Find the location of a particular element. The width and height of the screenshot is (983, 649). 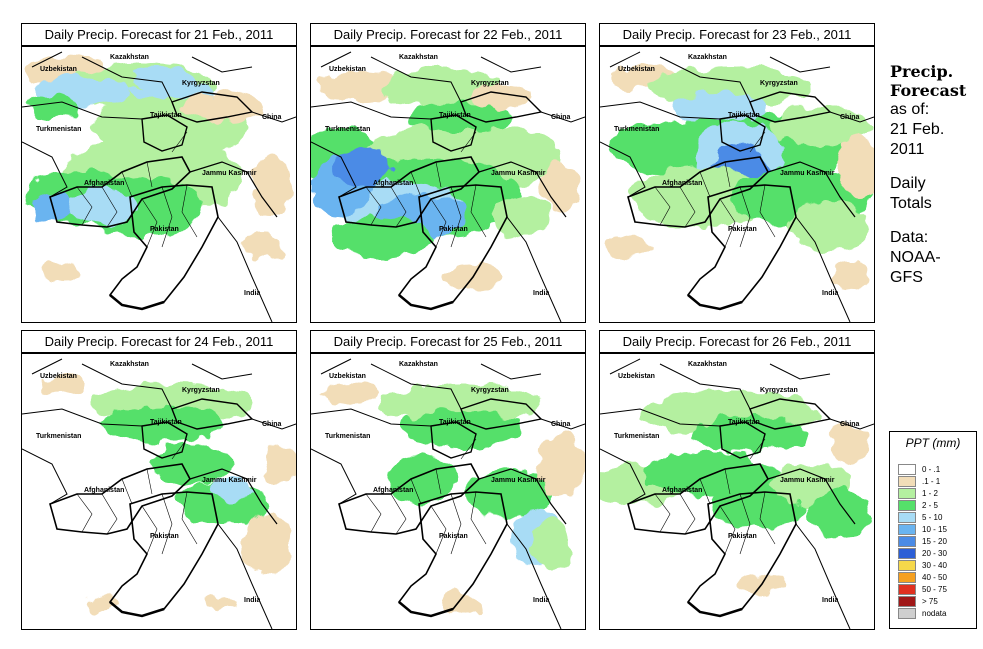

legend-item: 1 - 2 is located at coordinates (918, 493).